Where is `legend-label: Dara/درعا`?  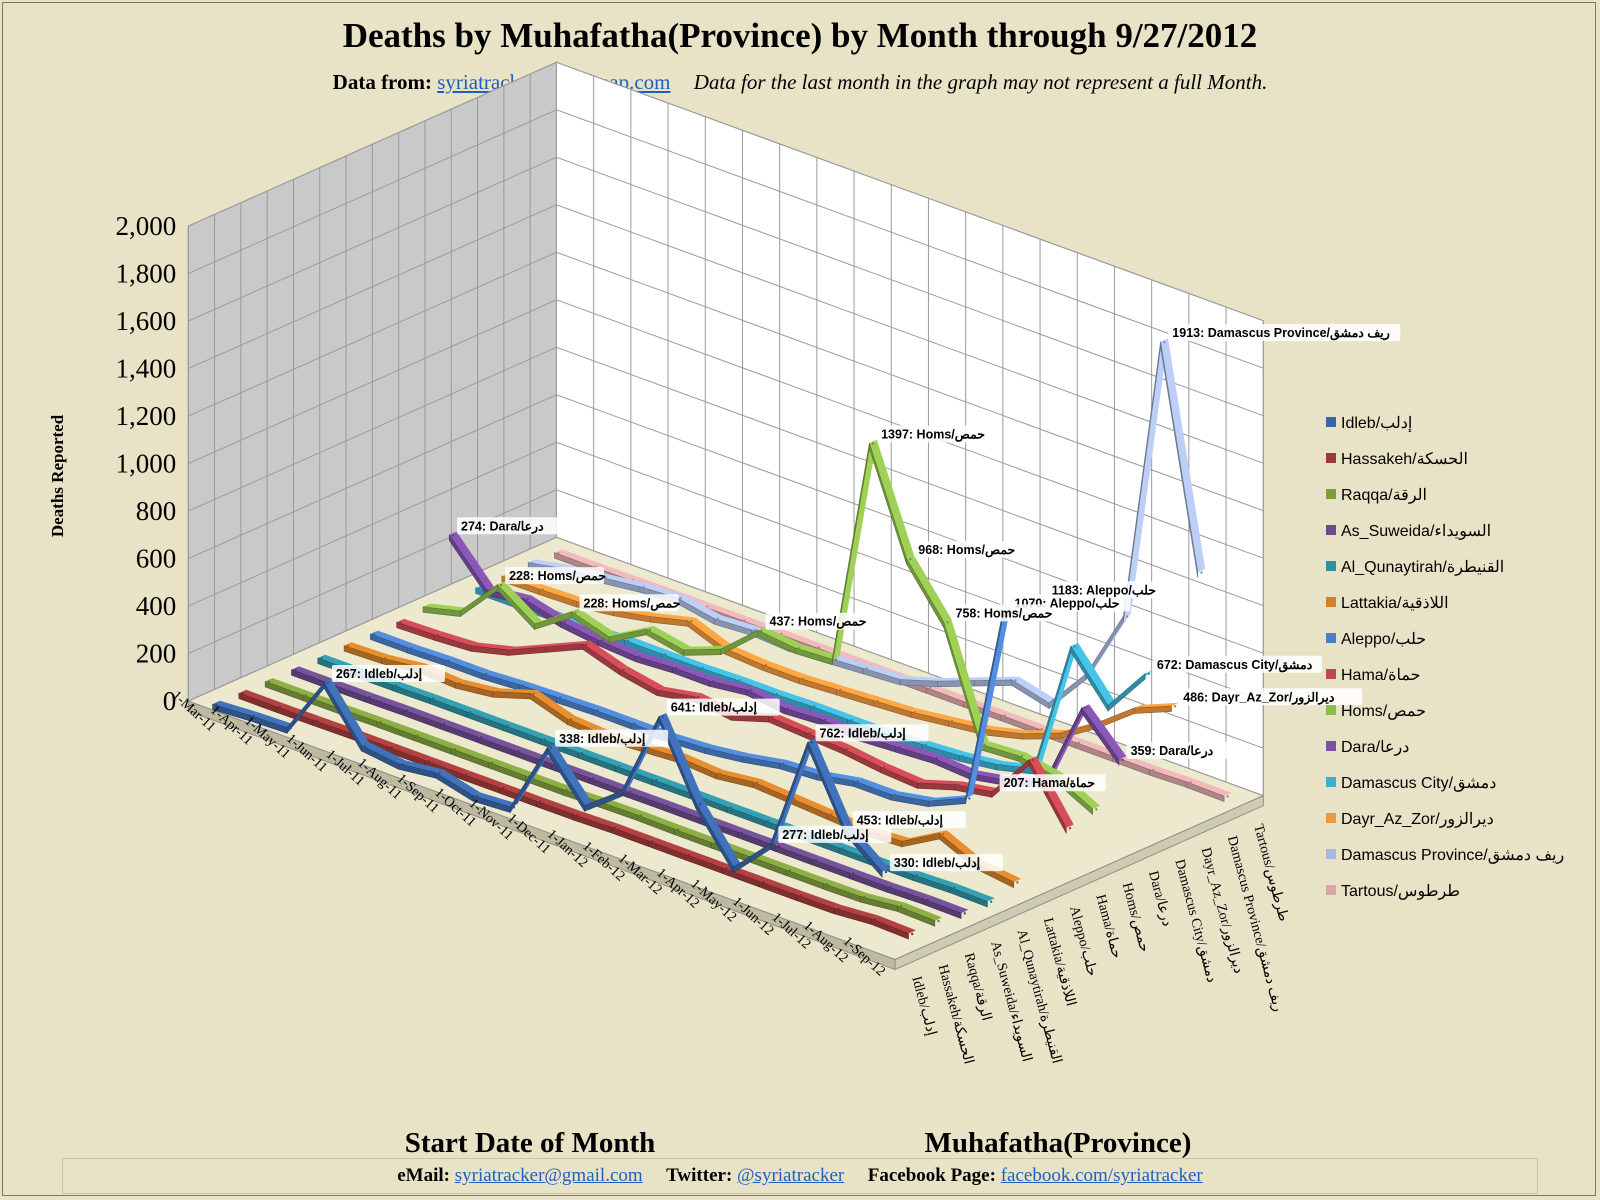
legend-label: Dara/درعا is located at coordinates (1375, 747).